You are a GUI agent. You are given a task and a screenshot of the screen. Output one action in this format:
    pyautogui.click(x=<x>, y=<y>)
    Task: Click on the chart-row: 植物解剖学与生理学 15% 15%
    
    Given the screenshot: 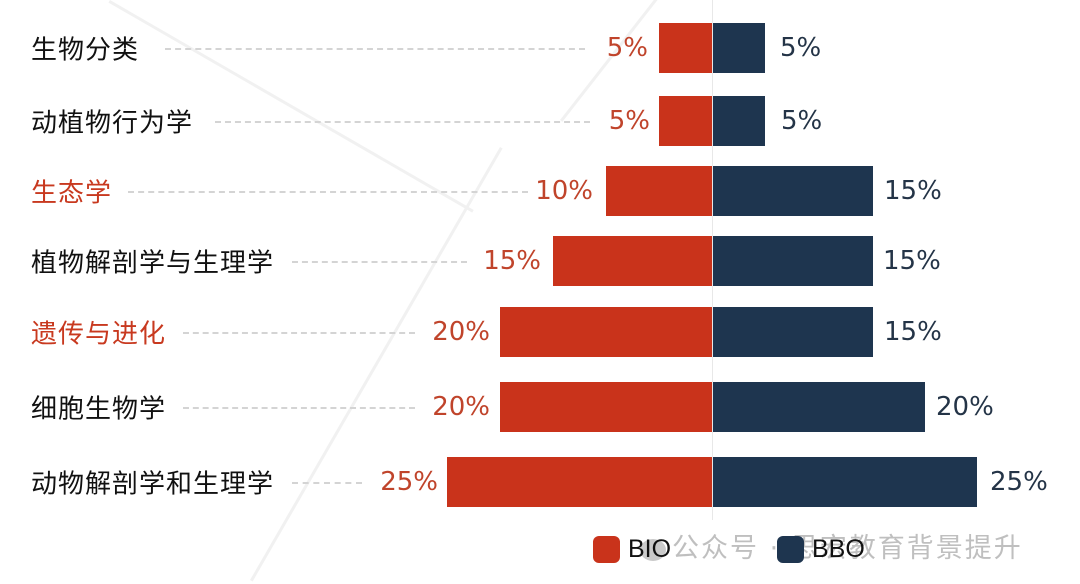 What is the action you would take?
    pyautogui.click(x=540, y=261)
    